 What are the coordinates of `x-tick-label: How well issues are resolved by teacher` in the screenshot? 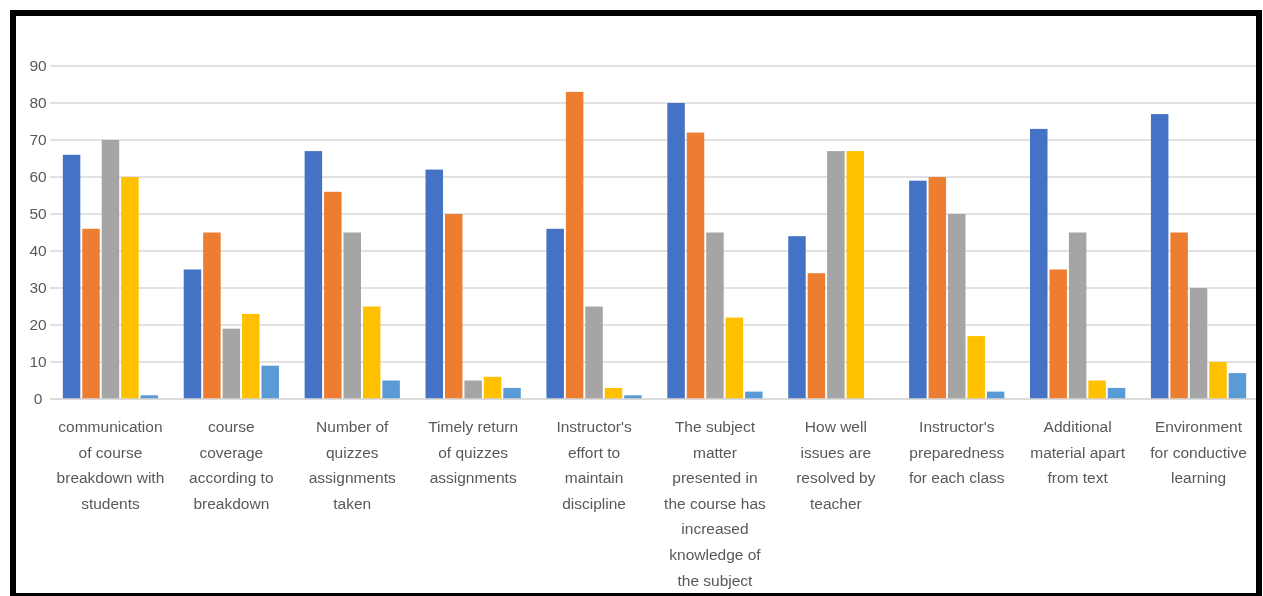 It's located at (836, 465).